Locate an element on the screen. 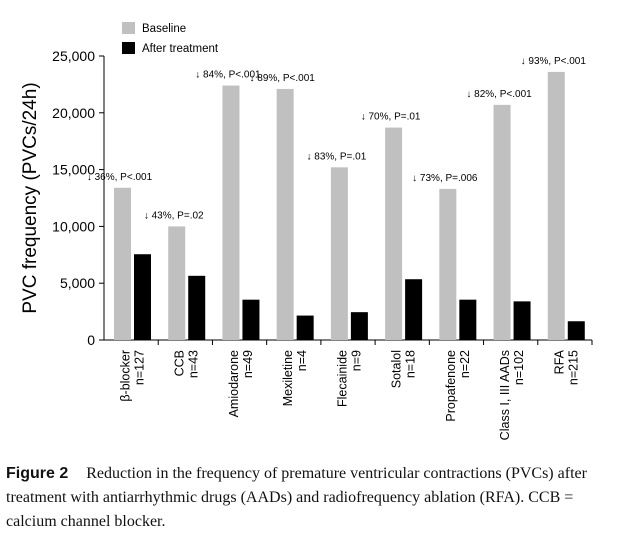  y-tick-label: 20,000 is located at coordinates (73, 113).